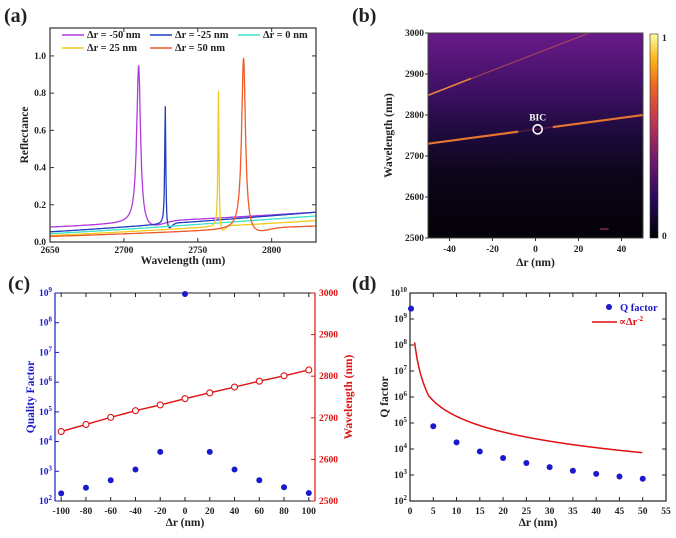 This screenshot has width=676, height=538. I want to click on x-axis-label-b: Δr (nm), so click(535, 263).